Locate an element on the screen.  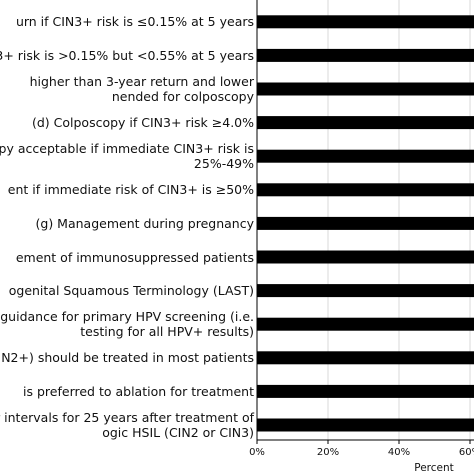
category-label: ogenital Squamous Terminology (LAST) is located at coordinates (131, 291).